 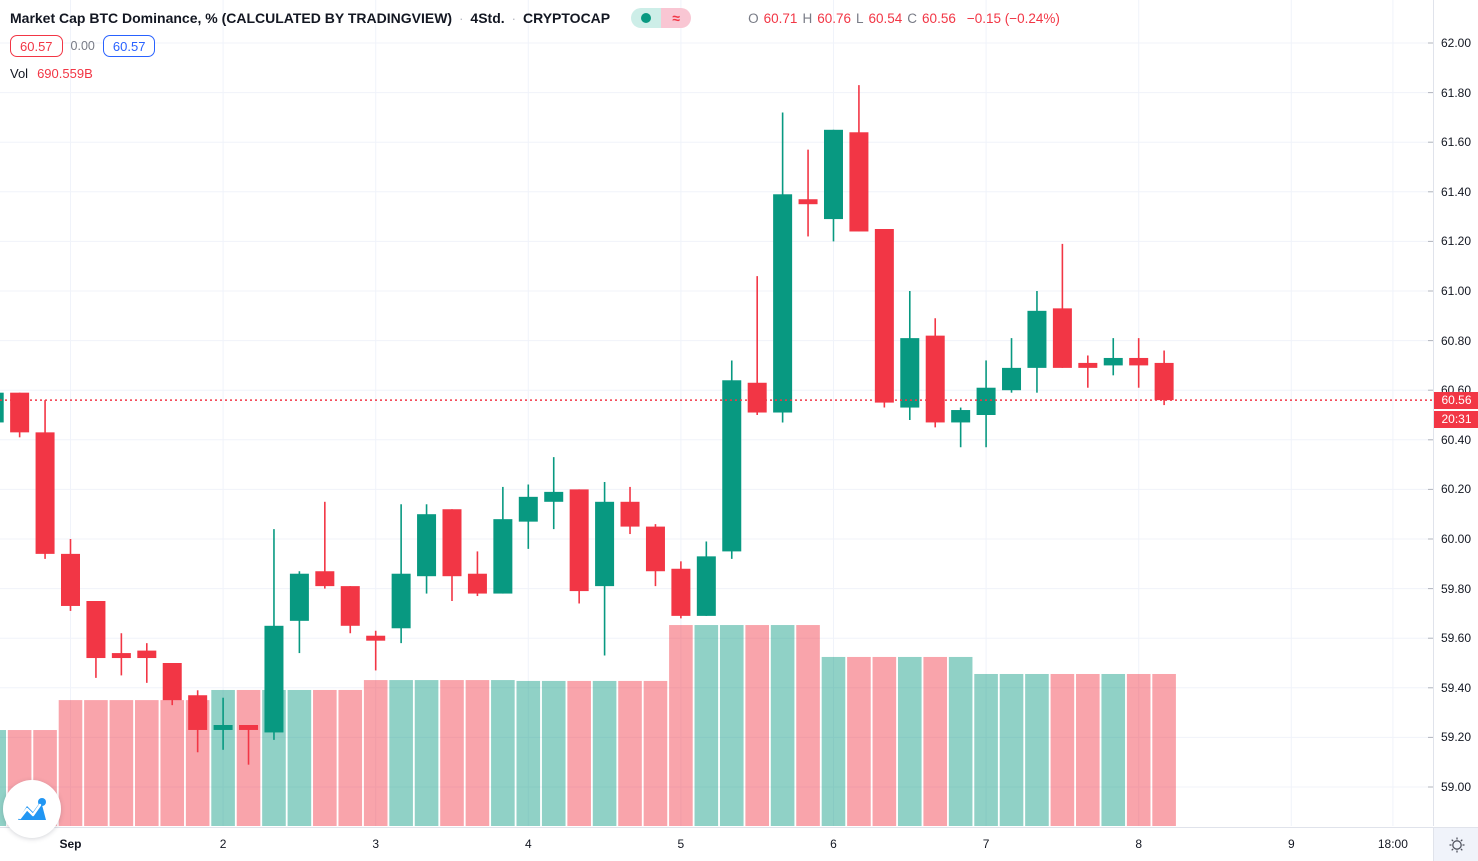 What do you see at coordinates (676, 18) in the screenshot?
I see `approx-toggle-icon: ≈` at bounding box center [676, 18].